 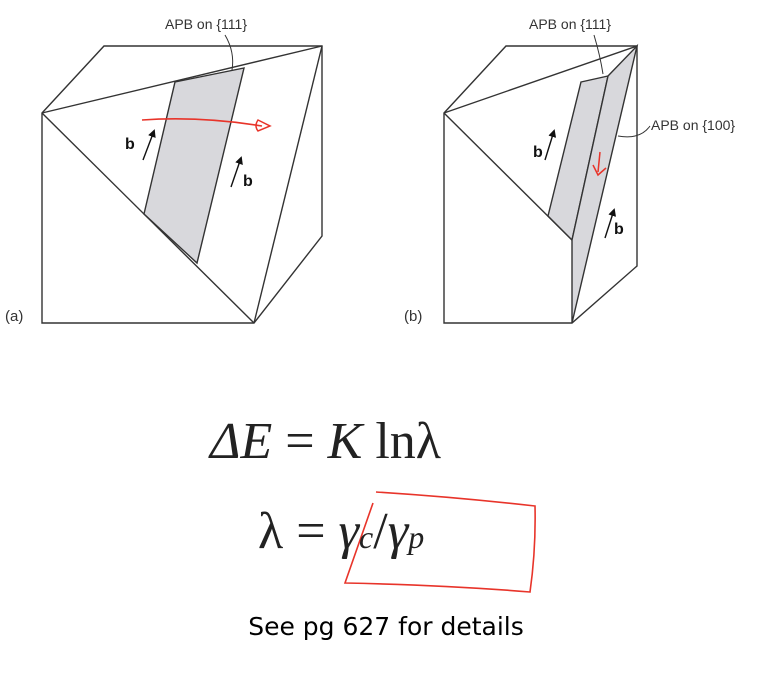 I want to click on figure-b-vector-left-label: b, so click(x=538, y=152).